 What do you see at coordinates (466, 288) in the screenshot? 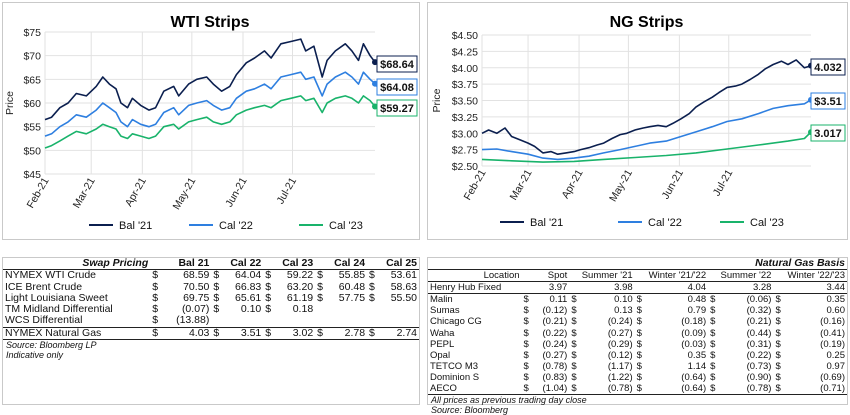
I see `henry-hub-label: Henry Hub Fixed` at bounding box center [466, 288].